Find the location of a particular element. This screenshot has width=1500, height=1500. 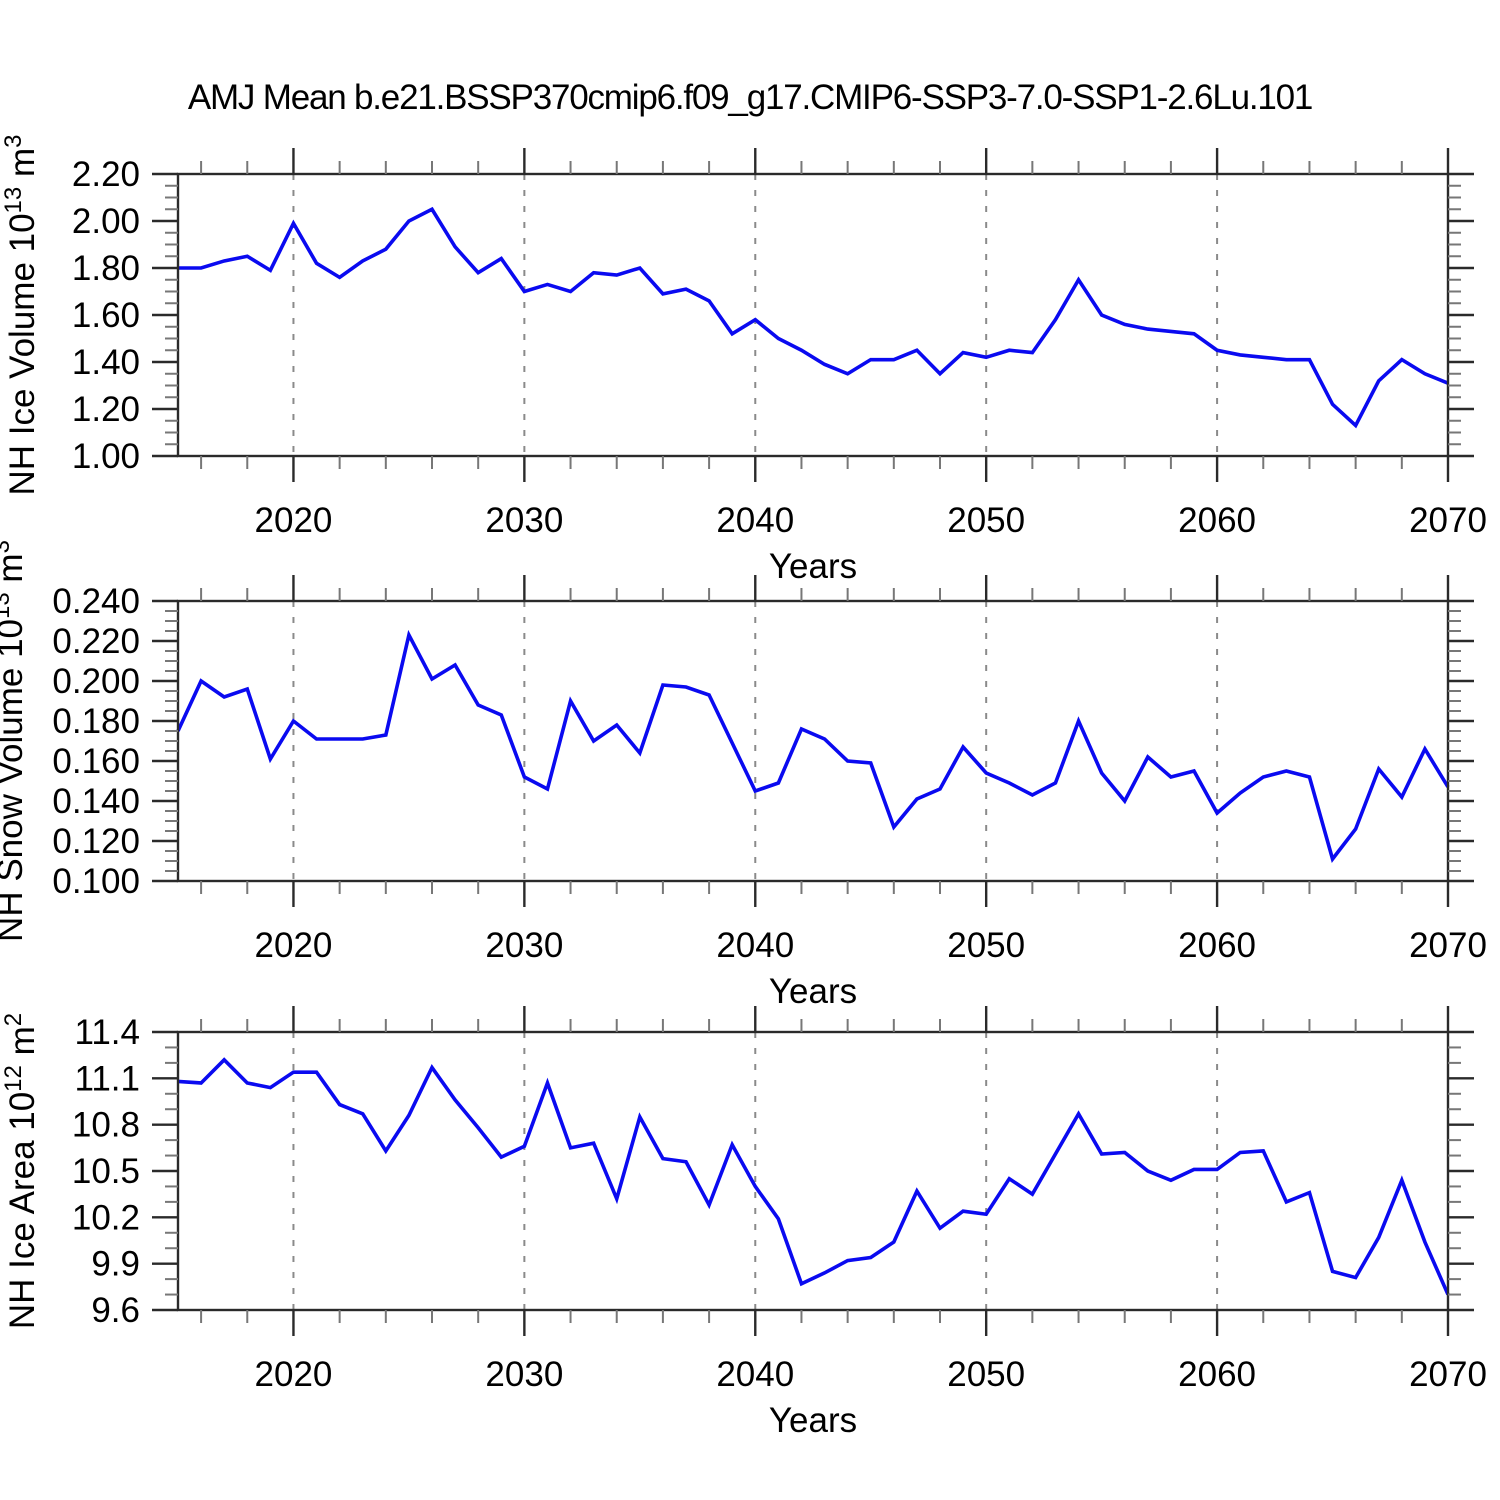

y-tick-label: 0.160 is located at coordinates (96, 761).